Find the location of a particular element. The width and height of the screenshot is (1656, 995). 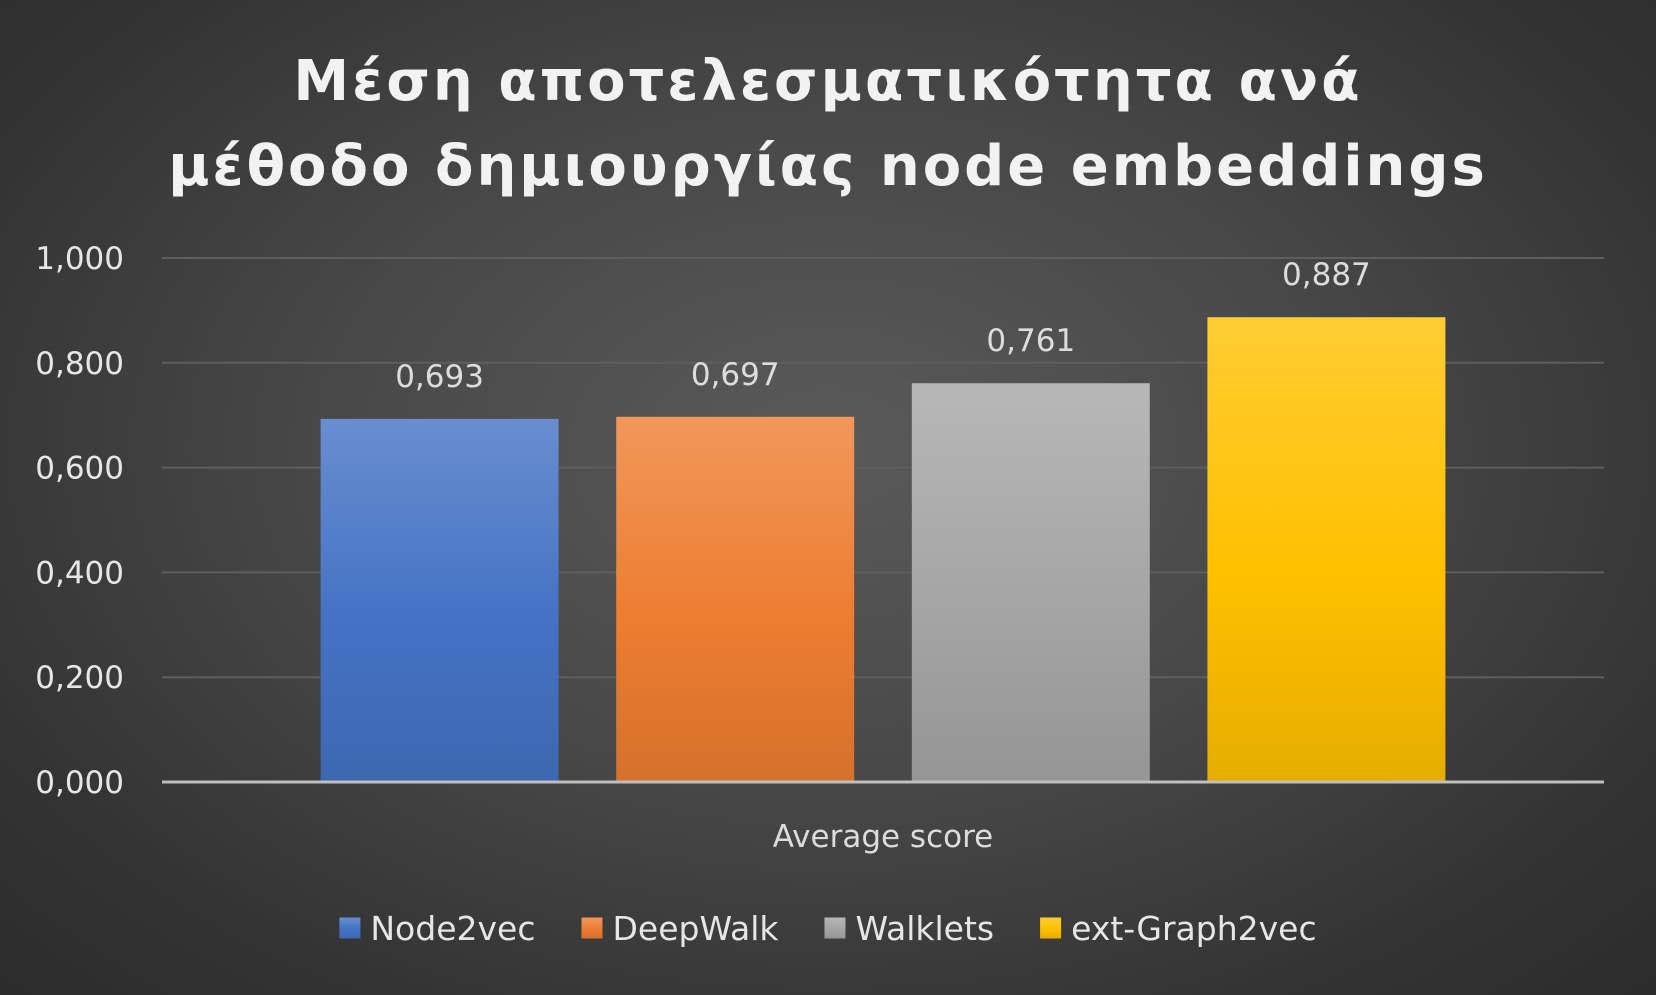

bar-deepwalk is located at coordinates (735, 599).